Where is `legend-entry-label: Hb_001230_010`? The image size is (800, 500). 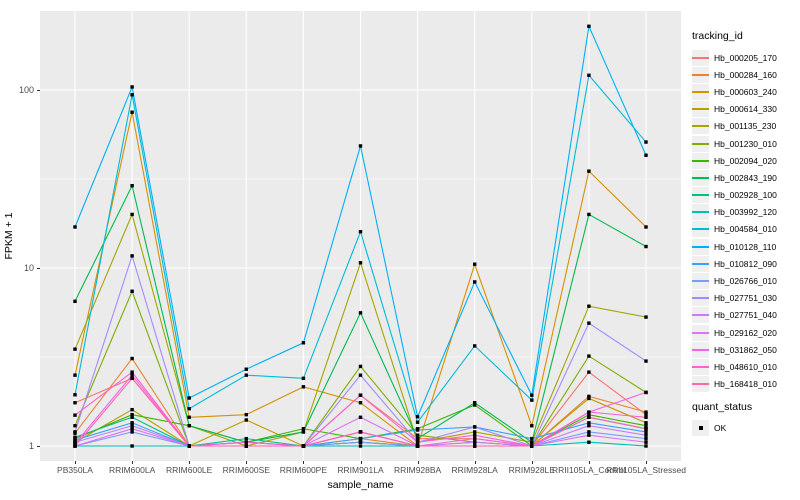
legend-entry-label: Hb_001230_010 is located at coordinates (745, 143).